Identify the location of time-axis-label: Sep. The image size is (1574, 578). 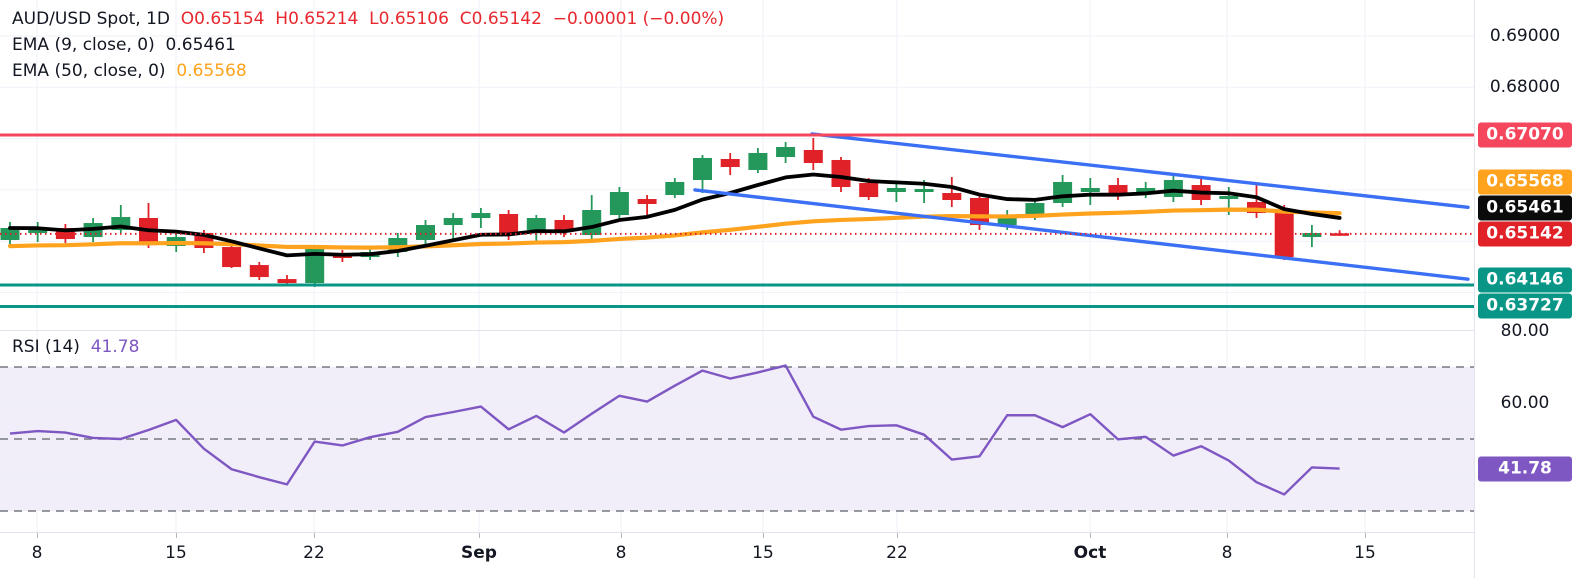
(479, 553).